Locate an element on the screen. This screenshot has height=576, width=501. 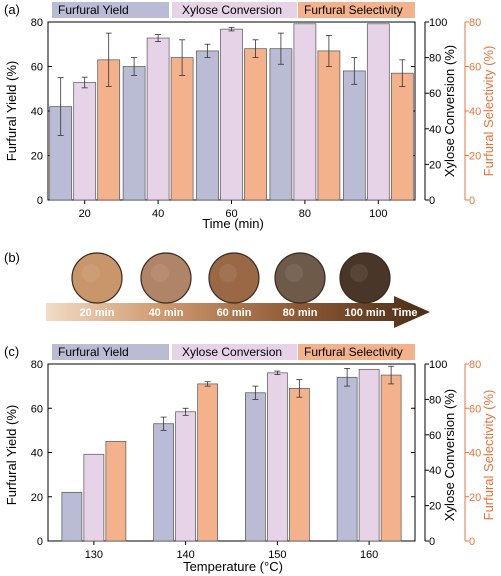
sample-label: 20 min is located at coordinates (97, 313).